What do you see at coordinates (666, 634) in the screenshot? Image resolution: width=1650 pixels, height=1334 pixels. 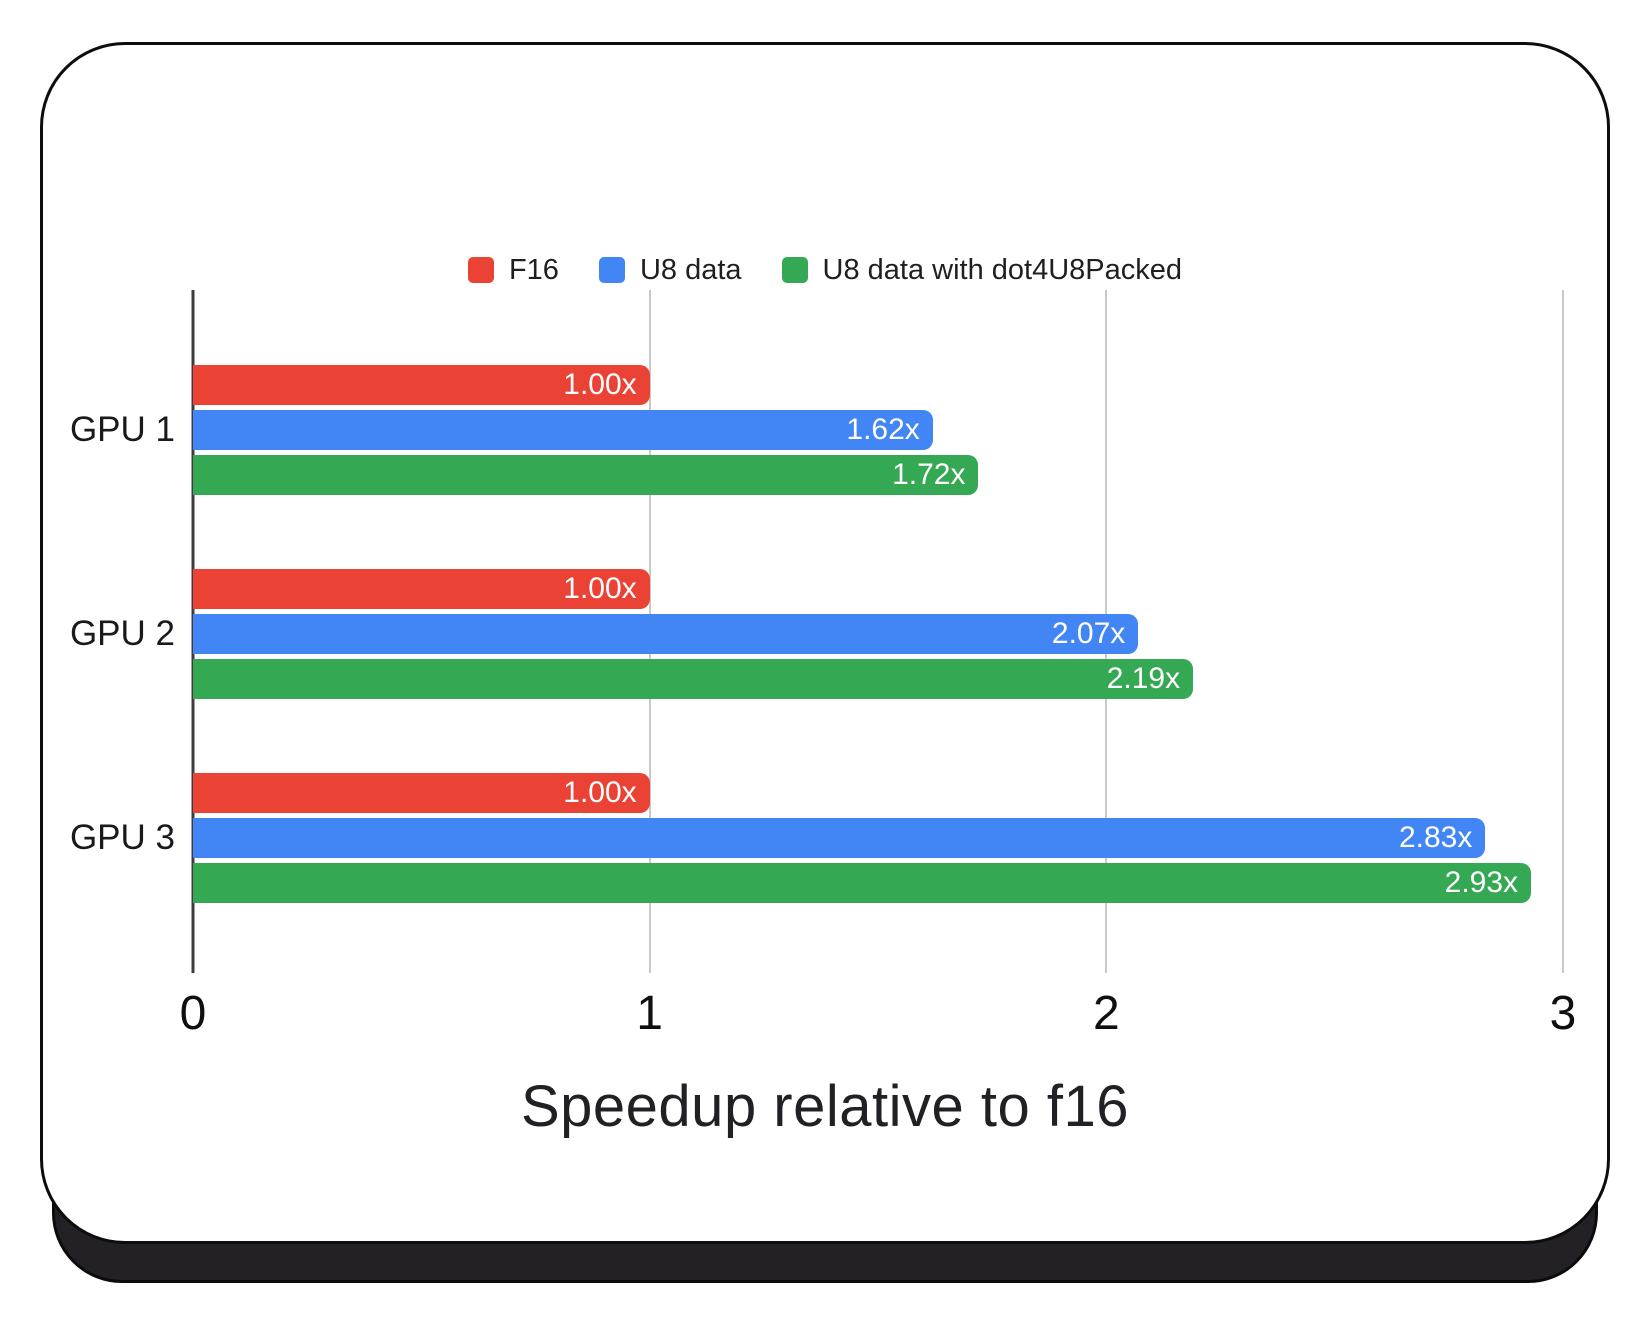 I see `bar: 2.07x` at bounding box center [666, 634].